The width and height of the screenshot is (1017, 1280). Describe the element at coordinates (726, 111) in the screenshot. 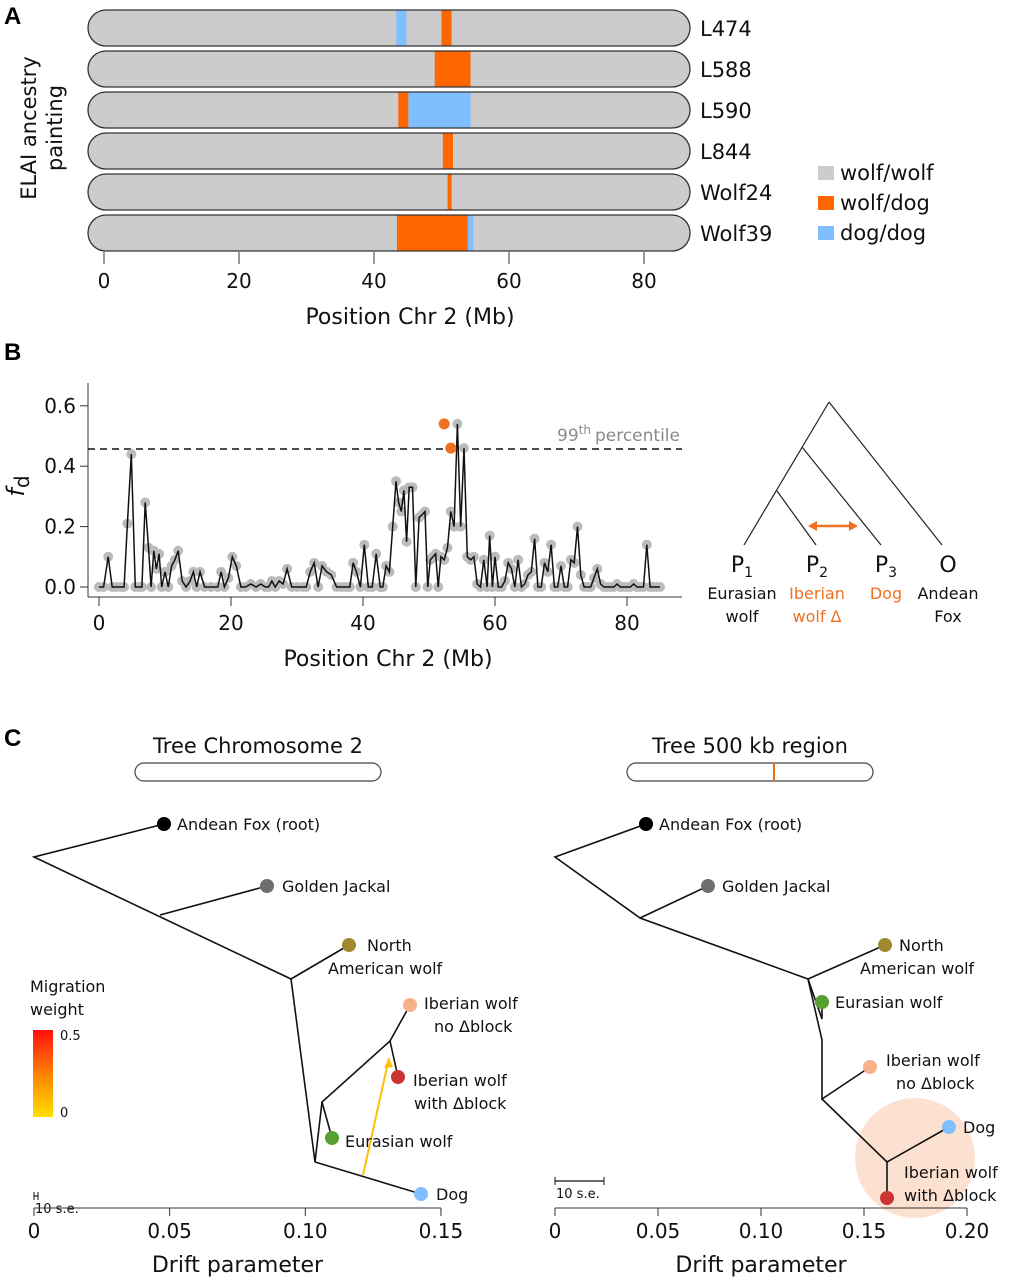

I see `individual-label: L590` at that location.